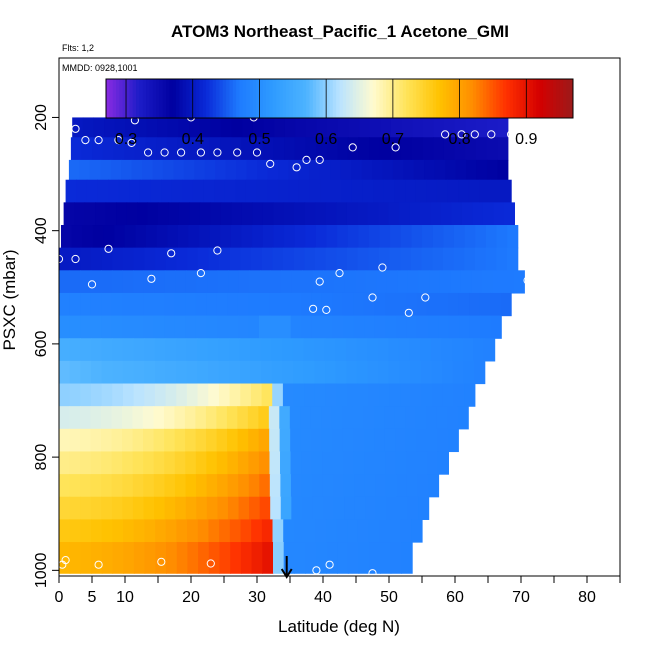  What do you see at coordinates (191, 597) in the screenshot?
I see `x-tick-label: 20` at bounding box center [191, 597].